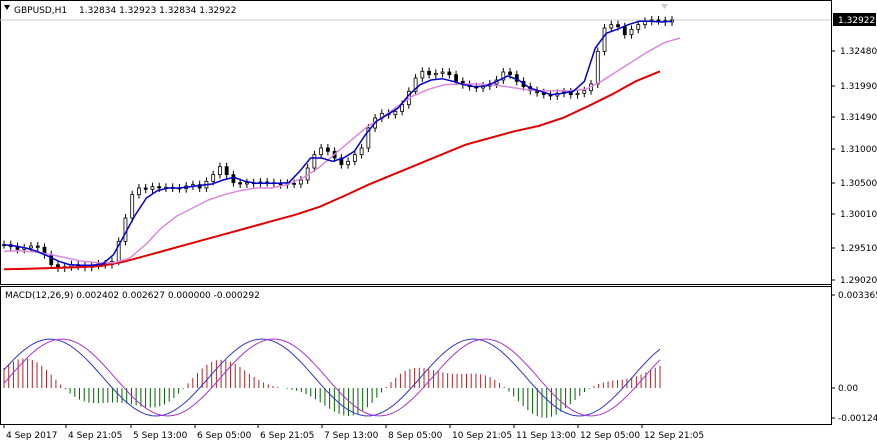 The image size is (877, 446). I want to click on current-price-text: 1.32922, so click(856, 21).